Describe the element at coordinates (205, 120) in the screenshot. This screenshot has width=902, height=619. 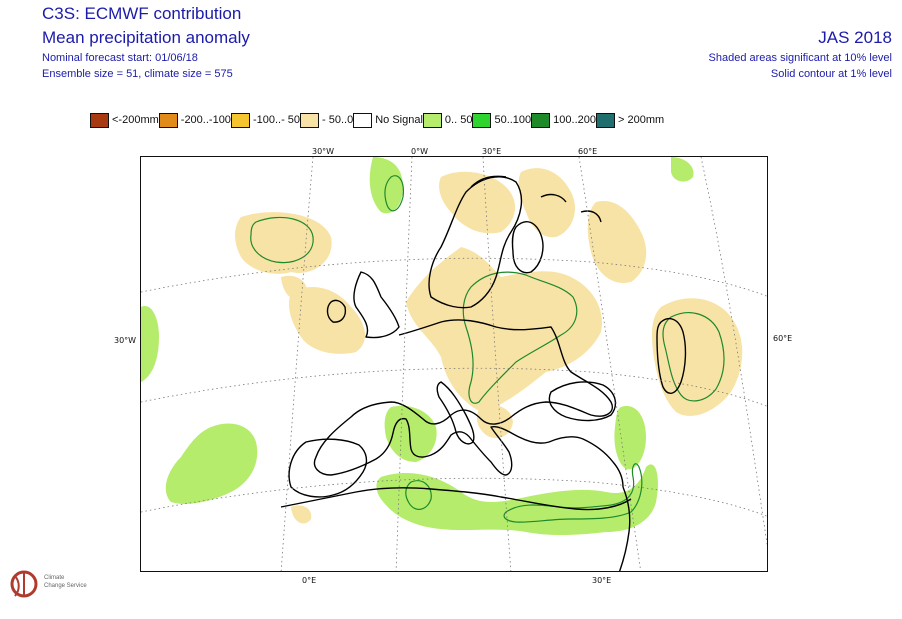
I see `legend-label: -200..-100` at that location.